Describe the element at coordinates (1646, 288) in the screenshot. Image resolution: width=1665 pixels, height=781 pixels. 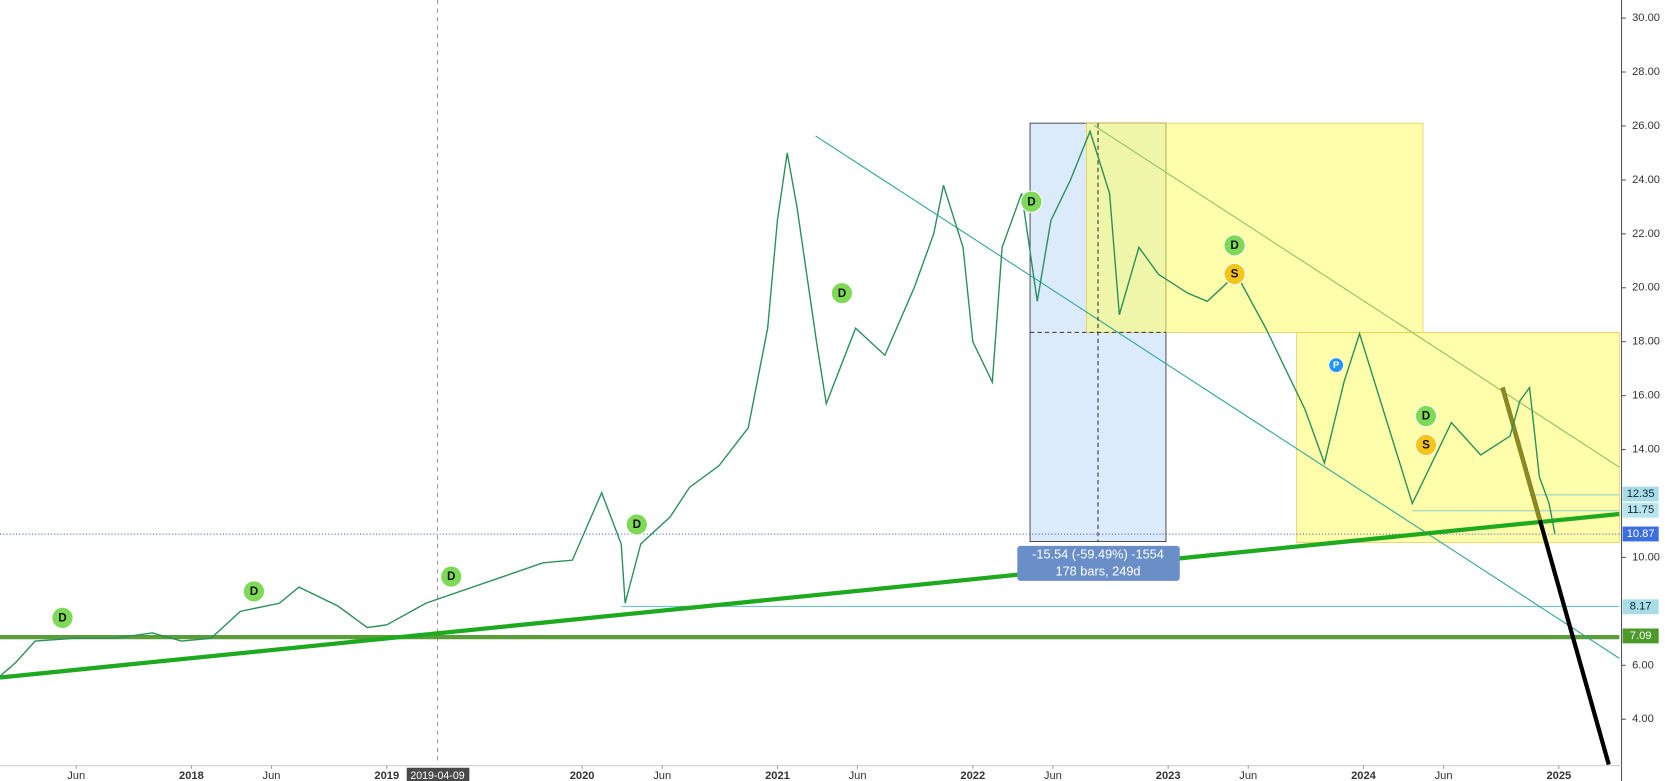
I see `y-tick-label: 20.00` at that location.